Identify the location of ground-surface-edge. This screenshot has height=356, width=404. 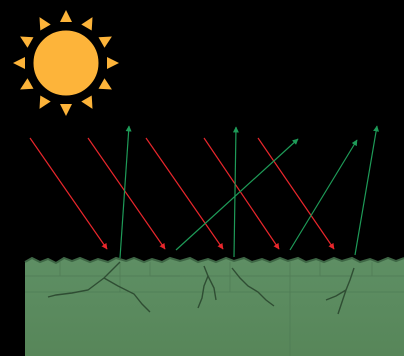
(214, 260).